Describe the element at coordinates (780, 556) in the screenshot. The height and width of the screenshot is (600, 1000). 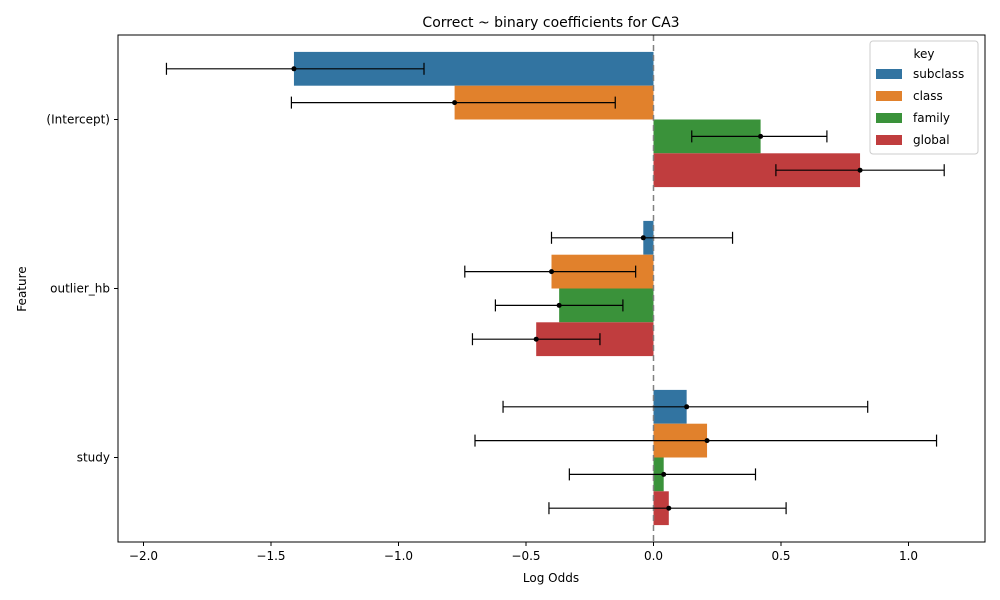
I see `x-tick-label-5: 0.5` at that location.